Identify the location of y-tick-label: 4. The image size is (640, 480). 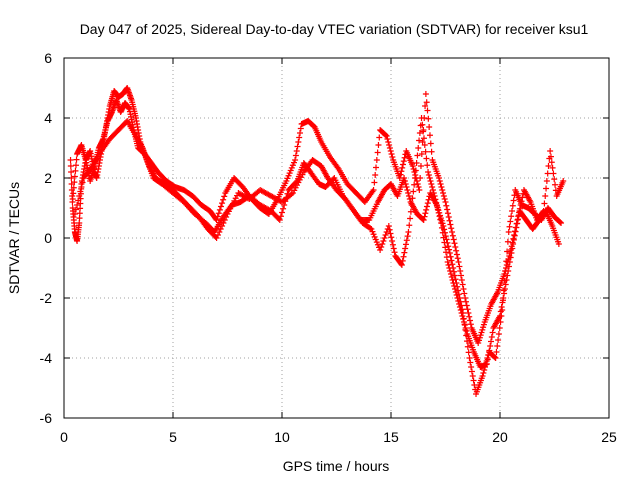
(48, 118).